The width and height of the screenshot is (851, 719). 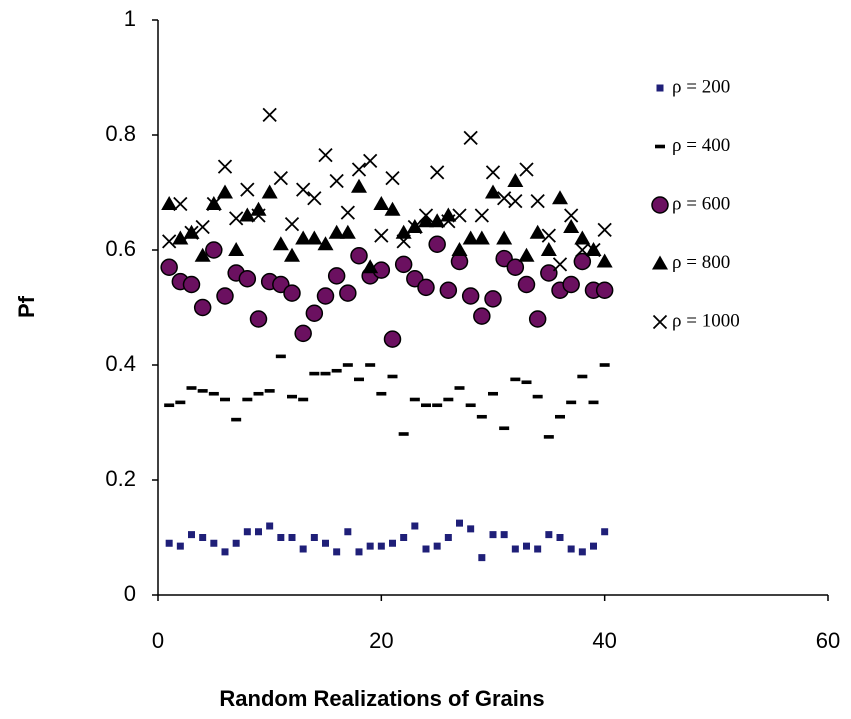 I want to click on y-tick-label: 0.4, so click(x=120, y=363).